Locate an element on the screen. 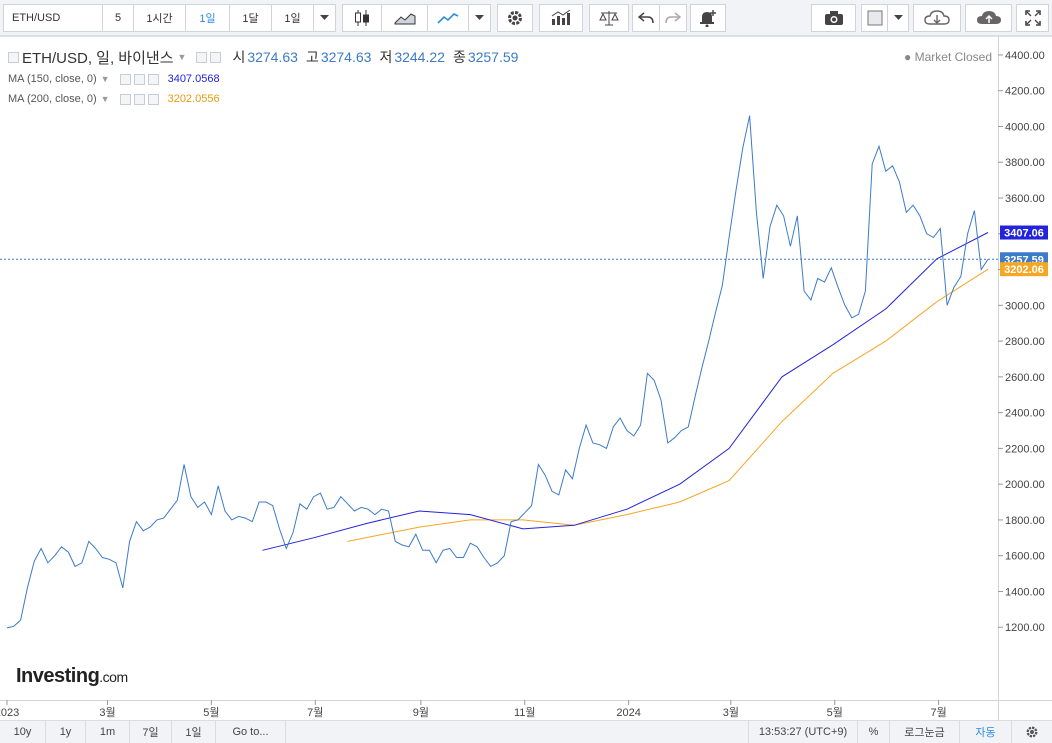 Image resolution: width=1052 pixels, height=743 pixels. percent-scale-button: % is located at coordinates (874, 732).